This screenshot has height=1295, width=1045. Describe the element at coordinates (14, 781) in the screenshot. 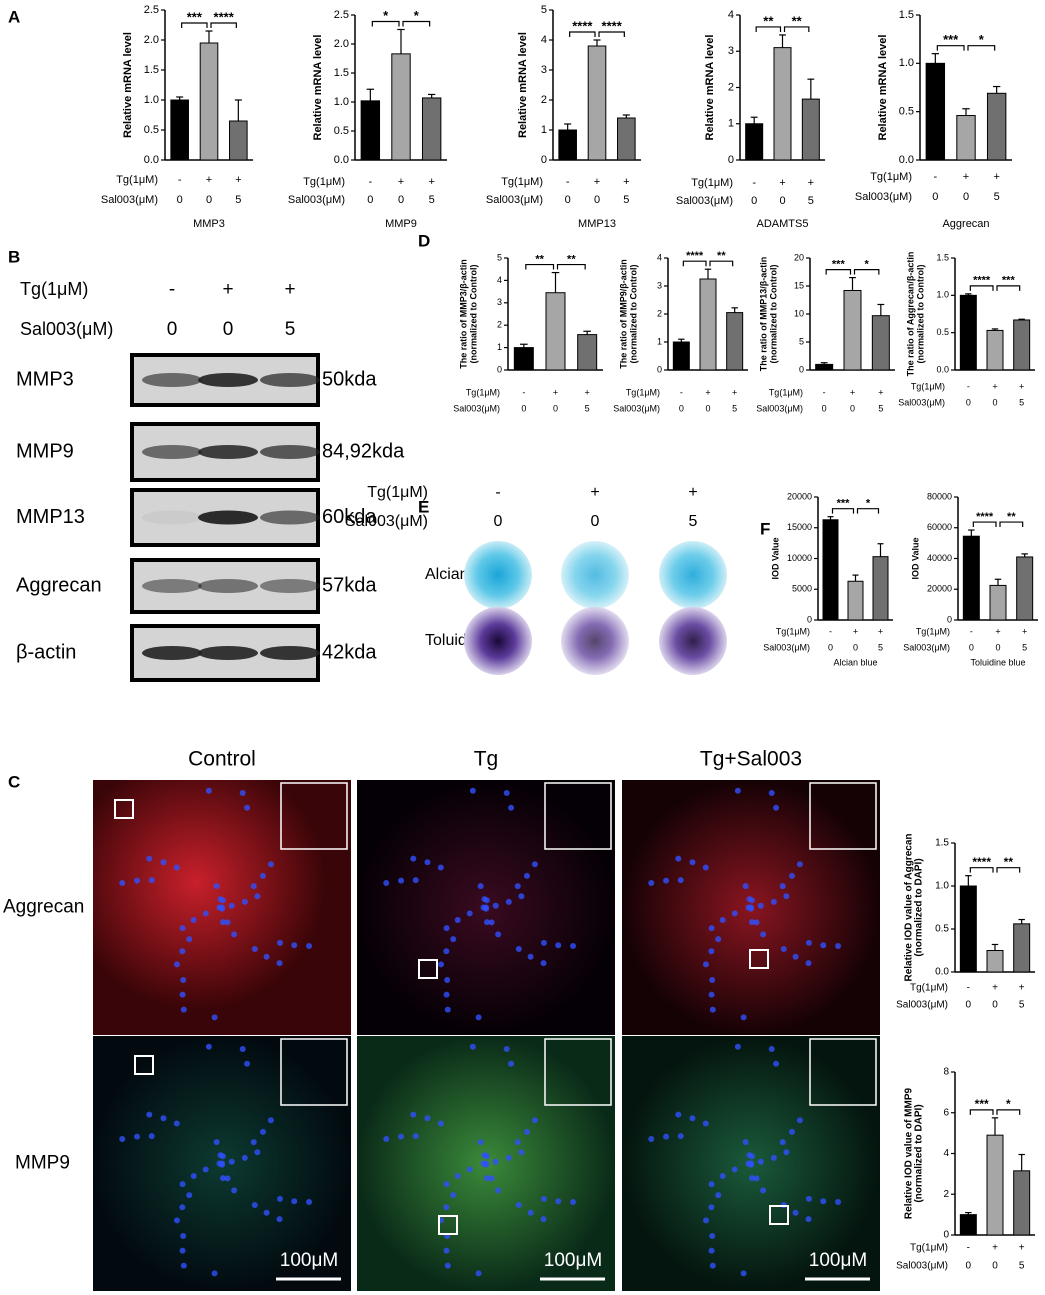

I see `panel-letter: C` at that location.